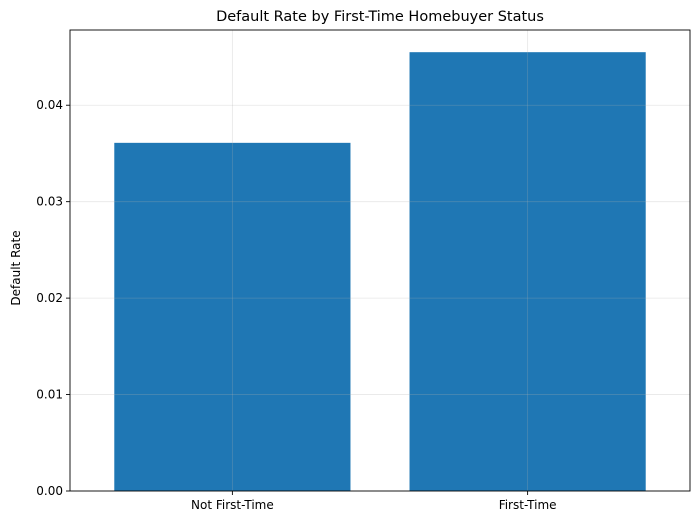 This screenshot has width=700, height=531. Describe the element at coordinates (49, 202) in the screenshot. I see `y-tick-label: 0.03` at that location.